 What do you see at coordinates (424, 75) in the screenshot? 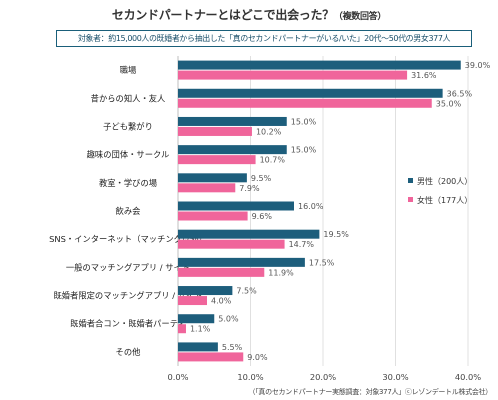
I see `data-label: 31.6%` at bounding box center [424, 75].